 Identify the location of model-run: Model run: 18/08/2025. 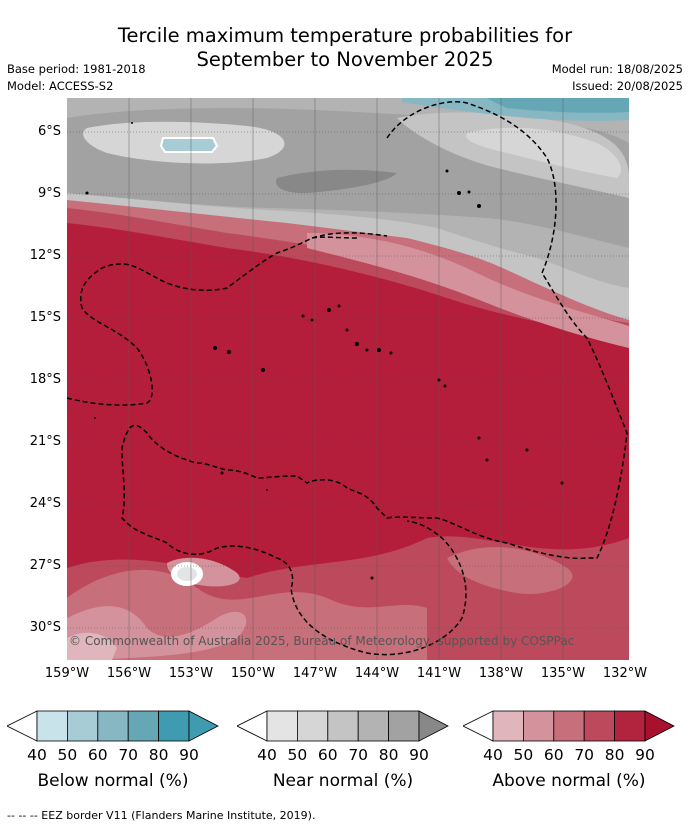
(617, 69).